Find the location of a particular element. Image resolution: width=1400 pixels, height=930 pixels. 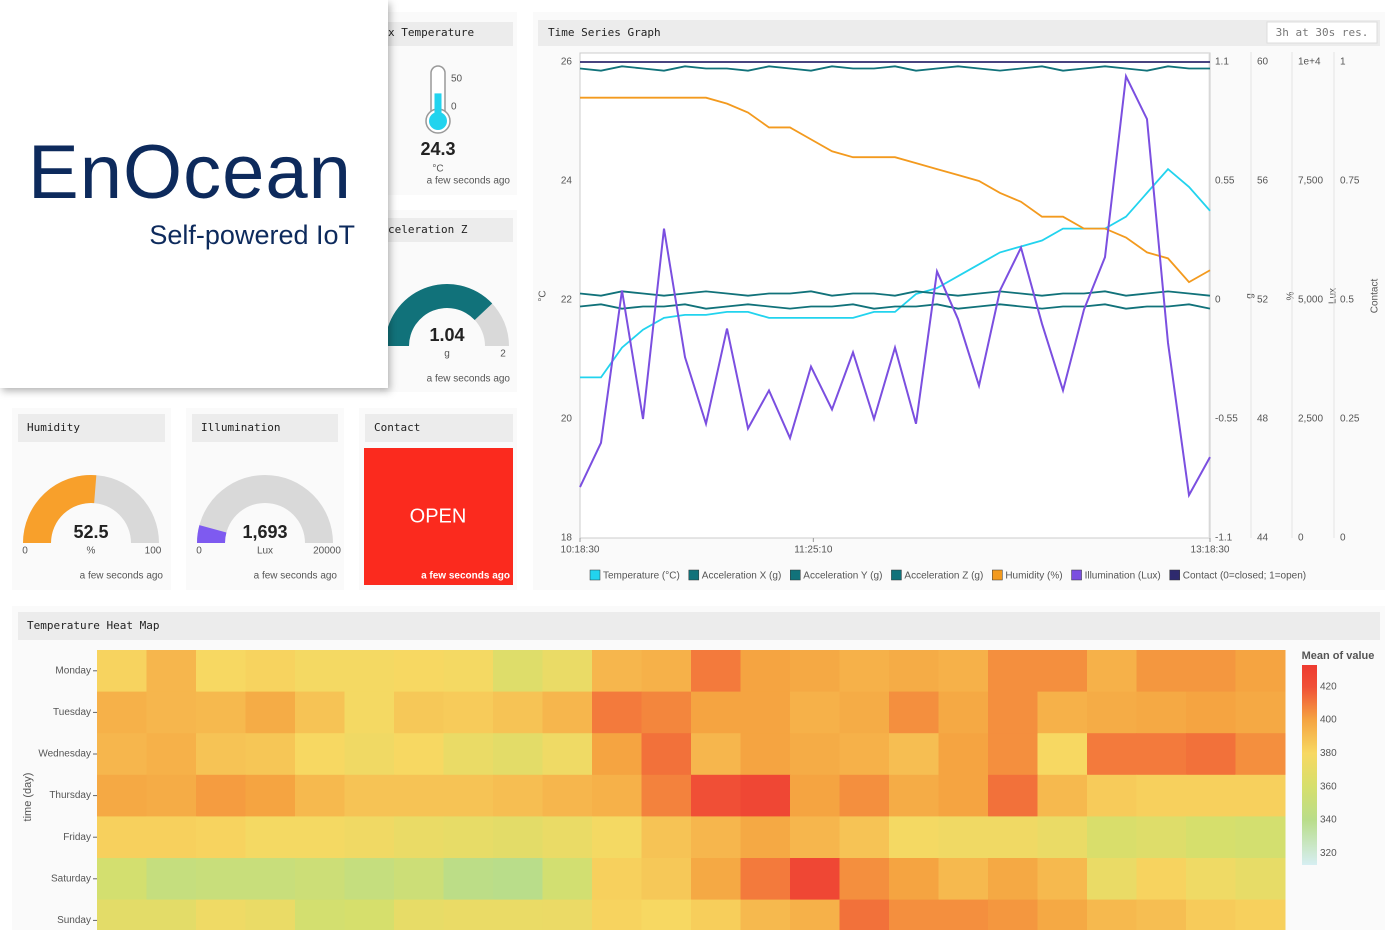

thermometer-tick: 0 is located at coordinates (454, 107).